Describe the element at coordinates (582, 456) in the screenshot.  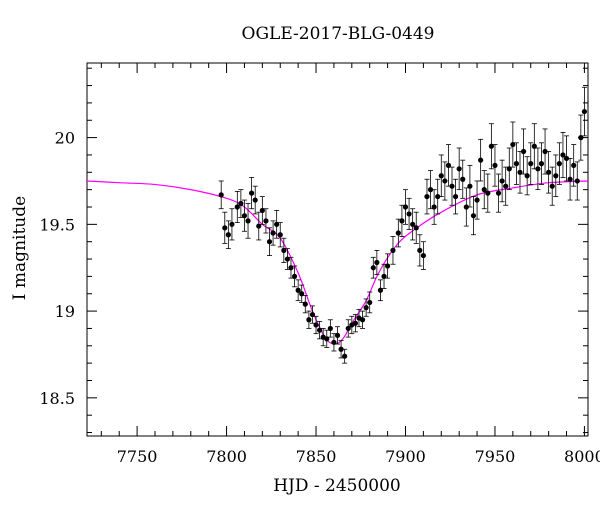
I see `x-tick-label: 8000` at that location.